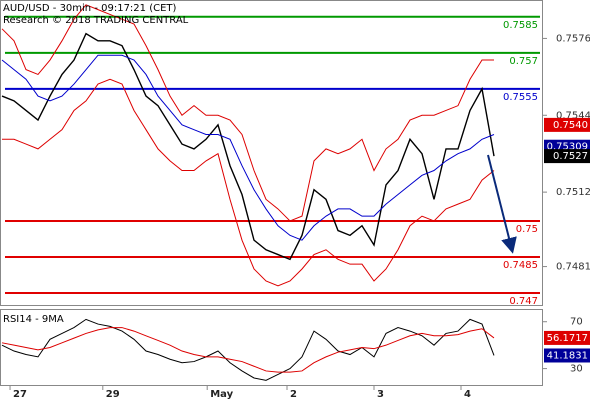 Image resolution: width=590 pixels, height=400 pixels. I want to click on x-tick-label: May, so click(221, 394).